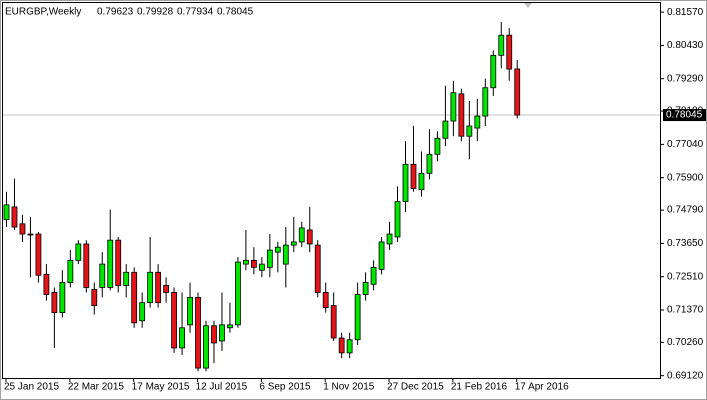 This screenshot has width=707, height=400. I want to click on header-high: 0.79928, so click(155, 12).